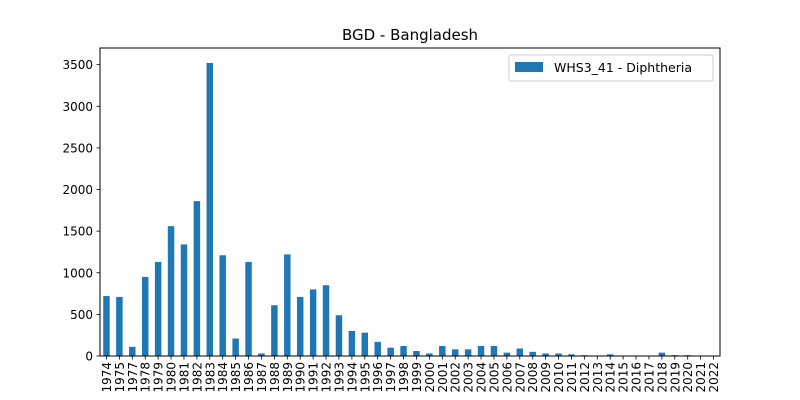  Describe the element at coordinates (119, 326) in the screenshot. I see `bar-1975` at that location.